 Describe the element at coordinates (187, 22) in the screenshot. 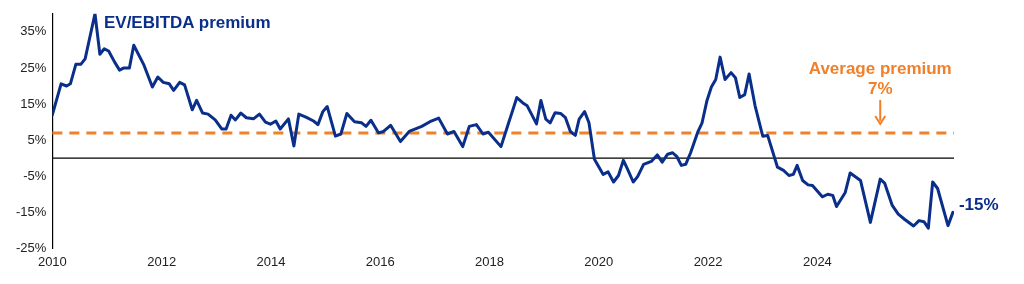

I see `series-label: EV/EBITDA premium` at that location.